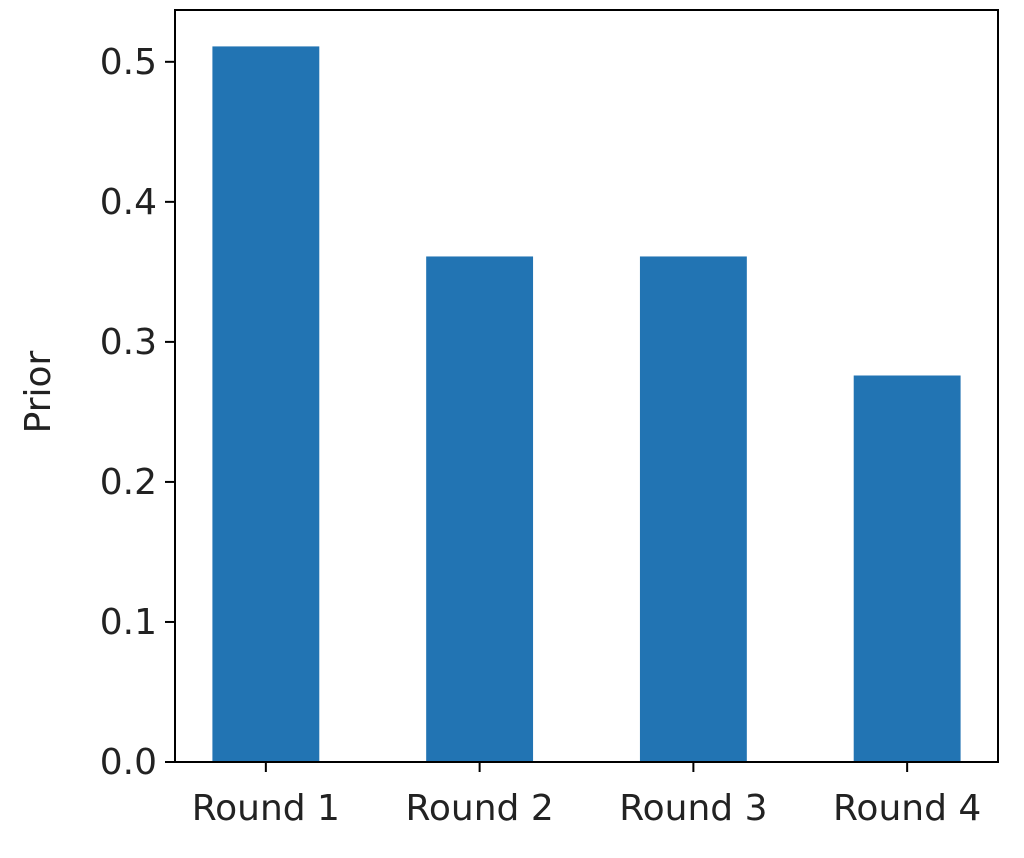 This screenshot has width=1024, height=858. What do you see at coordinates (38, 391) in the screenshot?
I see `y-axis-label: Prior` at bounding box center [38, 391].